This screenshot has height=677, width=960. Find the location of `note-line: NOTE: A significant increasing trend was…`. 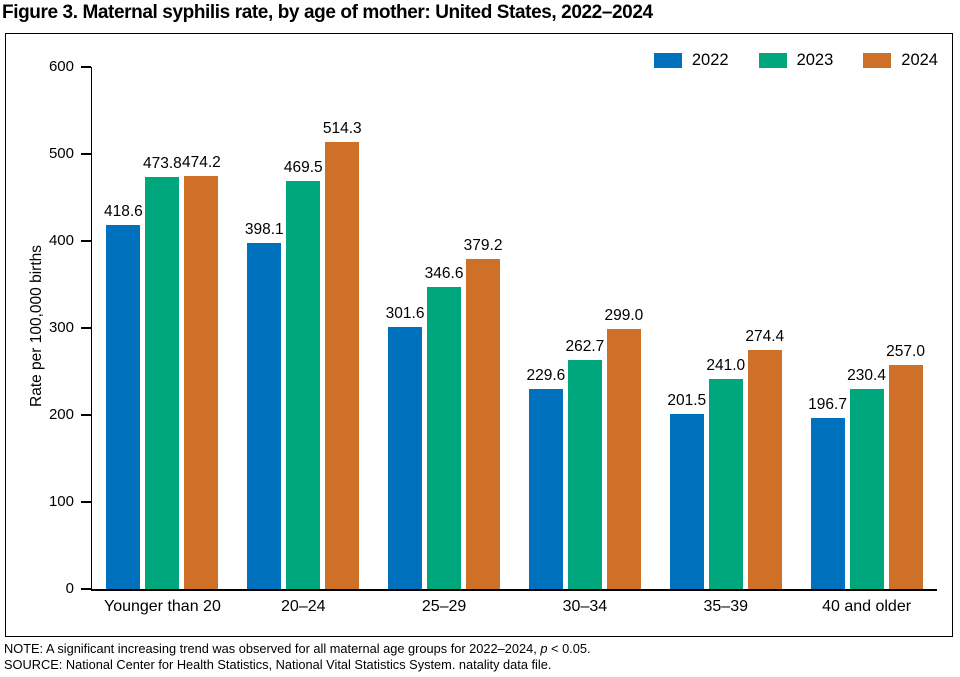

note-line: NOTE: A significant increasing trend was… is located at coordinates (479, 649).